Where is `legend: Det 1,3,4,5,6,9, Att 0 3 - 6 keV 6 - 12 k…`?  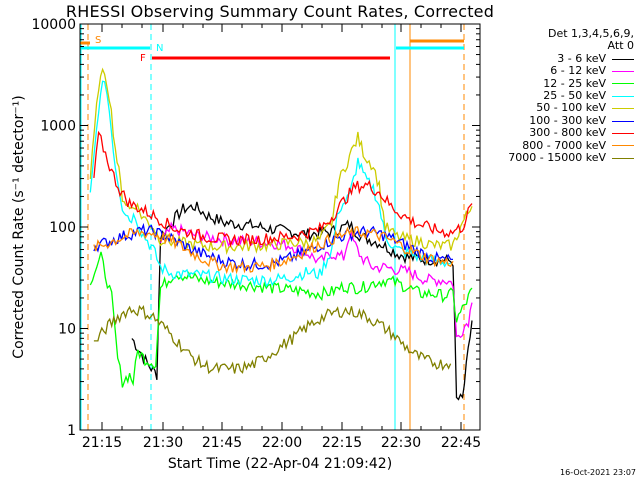
legend: Det 1,3,4,5,6,9, Att 0 3 - 6 keV 6 - 12 k… is located at coordinates (571, 96).